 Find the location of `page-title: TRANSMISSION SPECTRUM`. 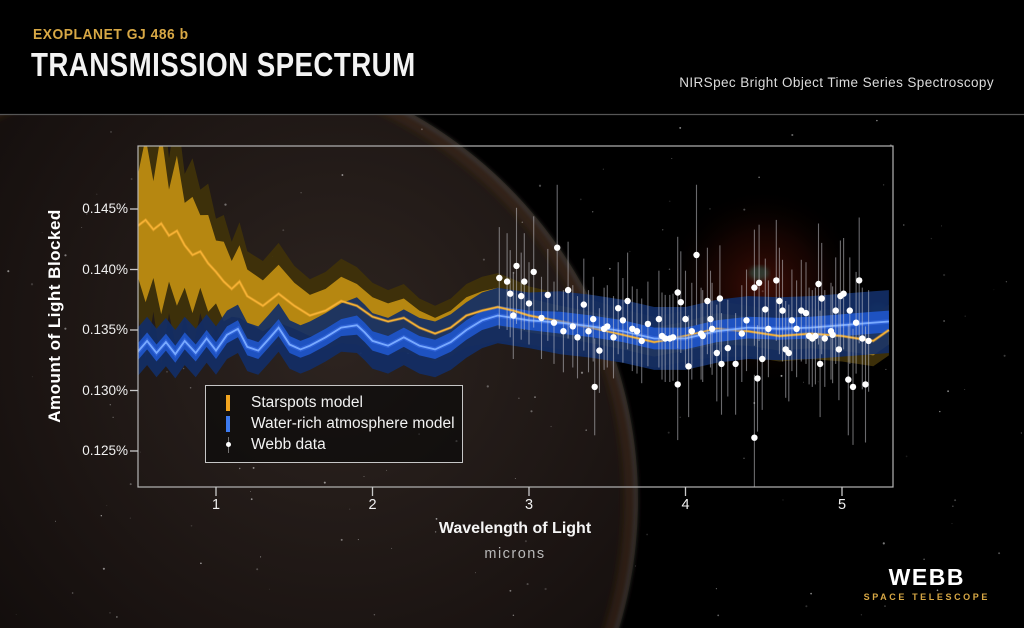

page-title: TRANSMISSION SPECTRUM is located at coordinates (223, 64).